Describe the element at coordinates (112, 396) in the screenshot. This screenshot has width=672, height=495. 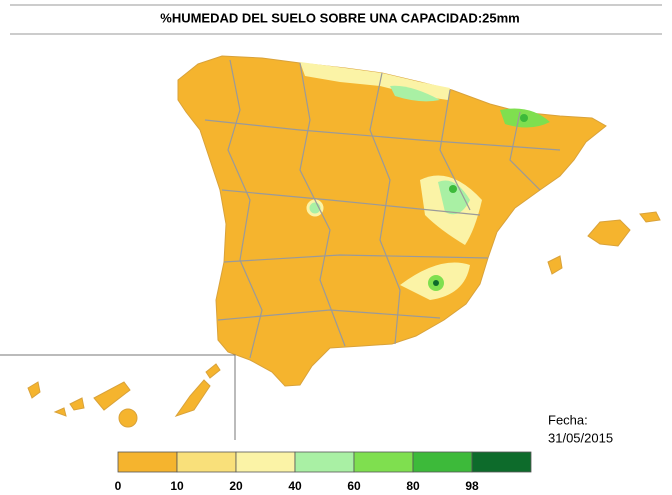
I see `tenerife` at that location.